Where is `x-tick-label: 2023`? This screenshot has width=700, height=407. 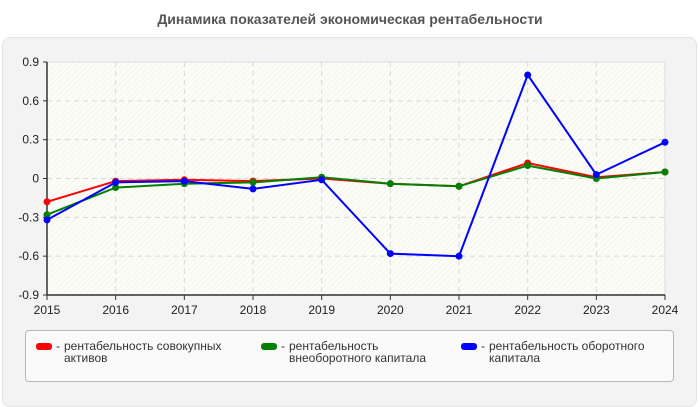
x-tick-label: 2023 is located at coordinates (596, 310).